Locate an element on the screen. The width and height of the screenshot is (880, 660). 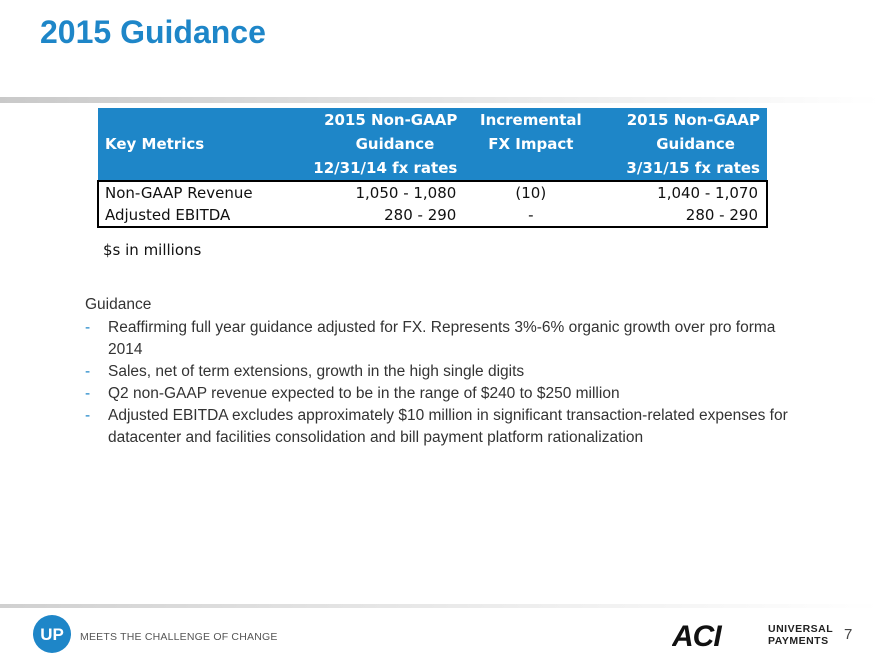
aci-logo-text: ACI is located at coordinates (697, 635).